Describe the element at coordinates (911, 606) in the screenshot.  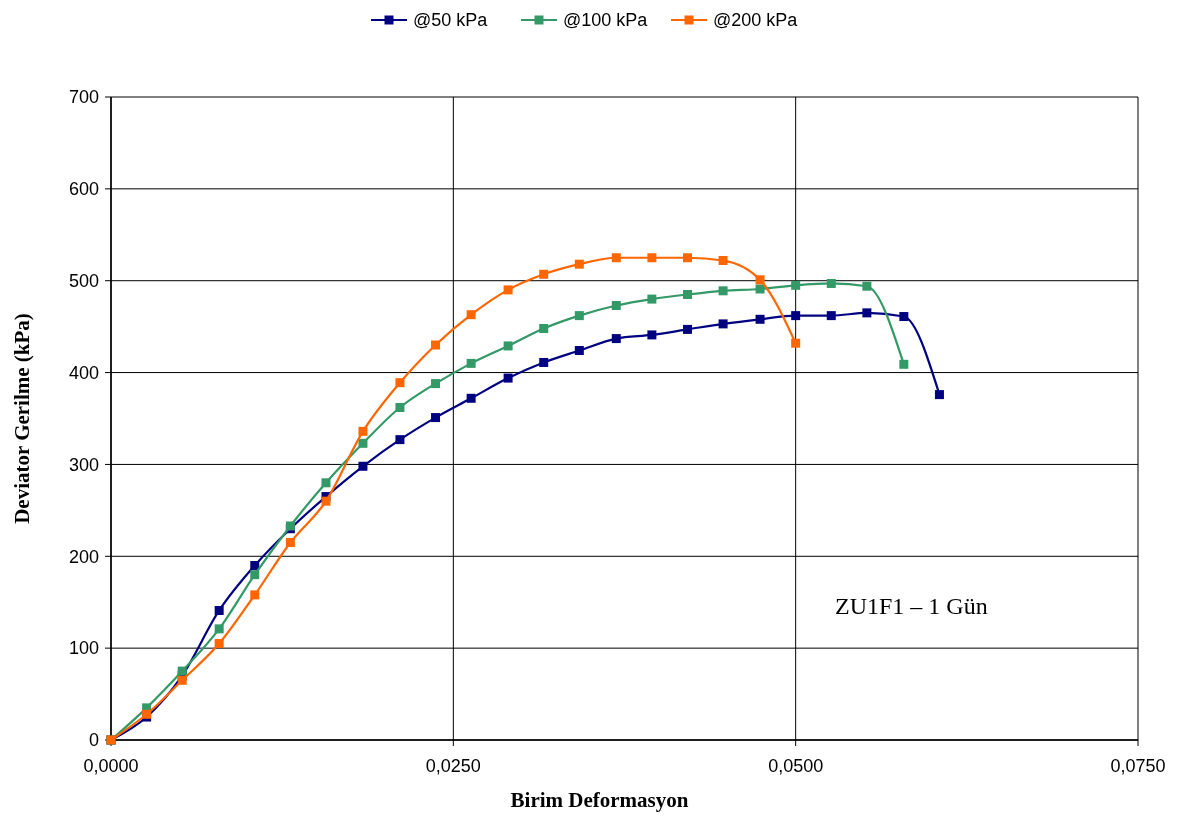
I see `annotation: ZU1F1 – 1 Gün` at that location.